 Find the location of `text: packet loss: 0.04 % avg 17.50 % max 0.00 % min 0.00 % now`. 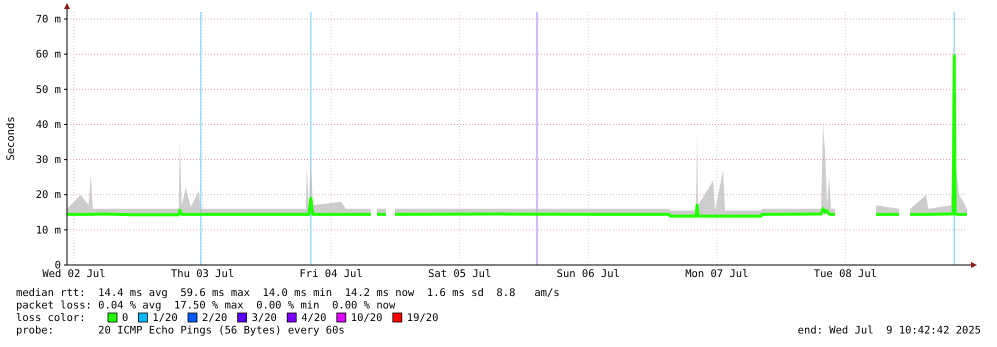

text: packet loss: 0.04 % avg 17.50 % max 0.00 % min 0.00 % now is located at coordinates (206, 306).